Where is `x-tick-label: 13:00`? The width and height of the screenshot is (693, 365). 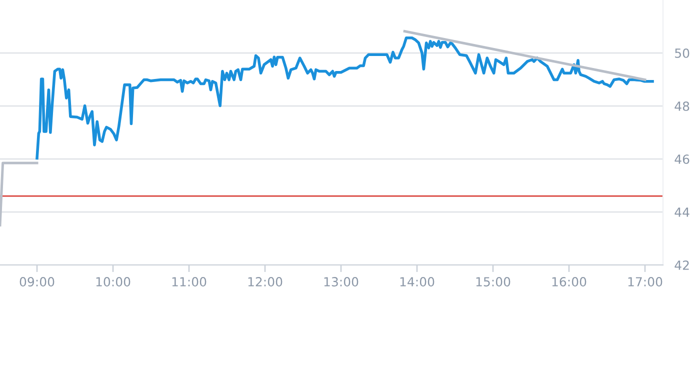 x-tick-label: 13:00 is located at coordinates (341, 281).